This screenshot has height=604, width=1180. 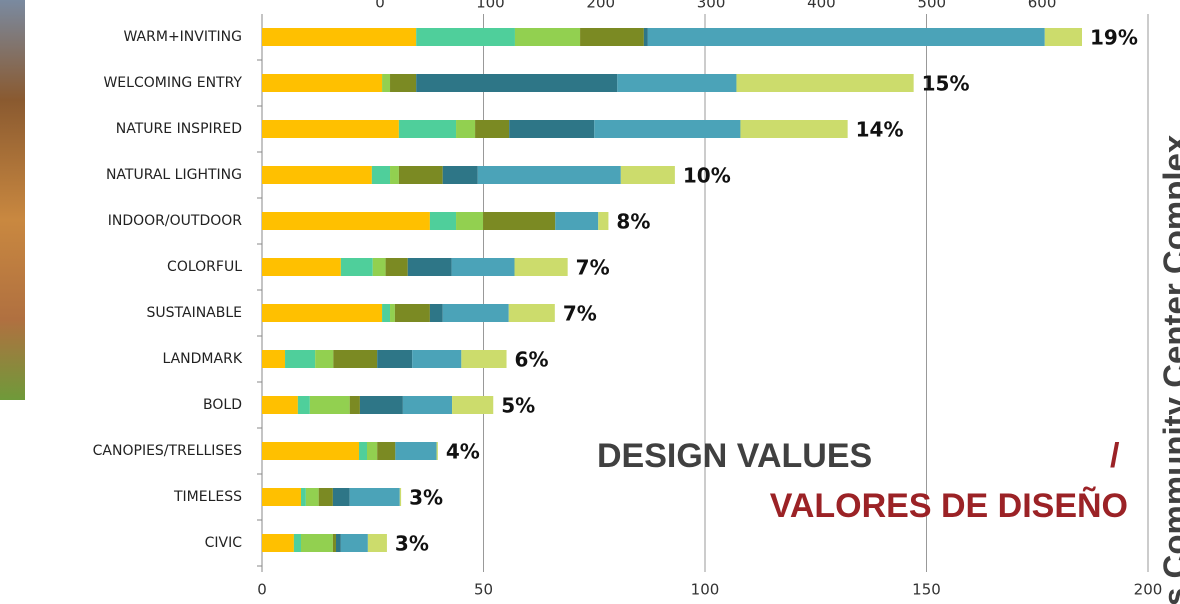 I want to click on bar-label: 8%, so click(x=633, y=222).